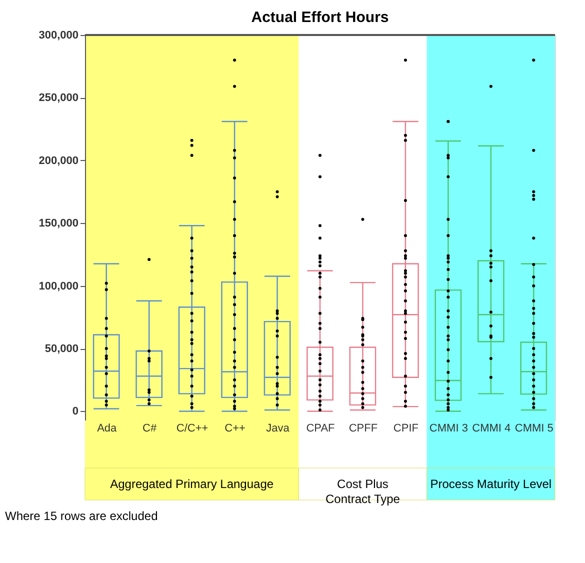 The height and width of the screenshot is (563, 585). What do you see at coordinates (107, 428) in the screenshot?
I see `x-tick-label: Ada` at bounding box center [107, 428].